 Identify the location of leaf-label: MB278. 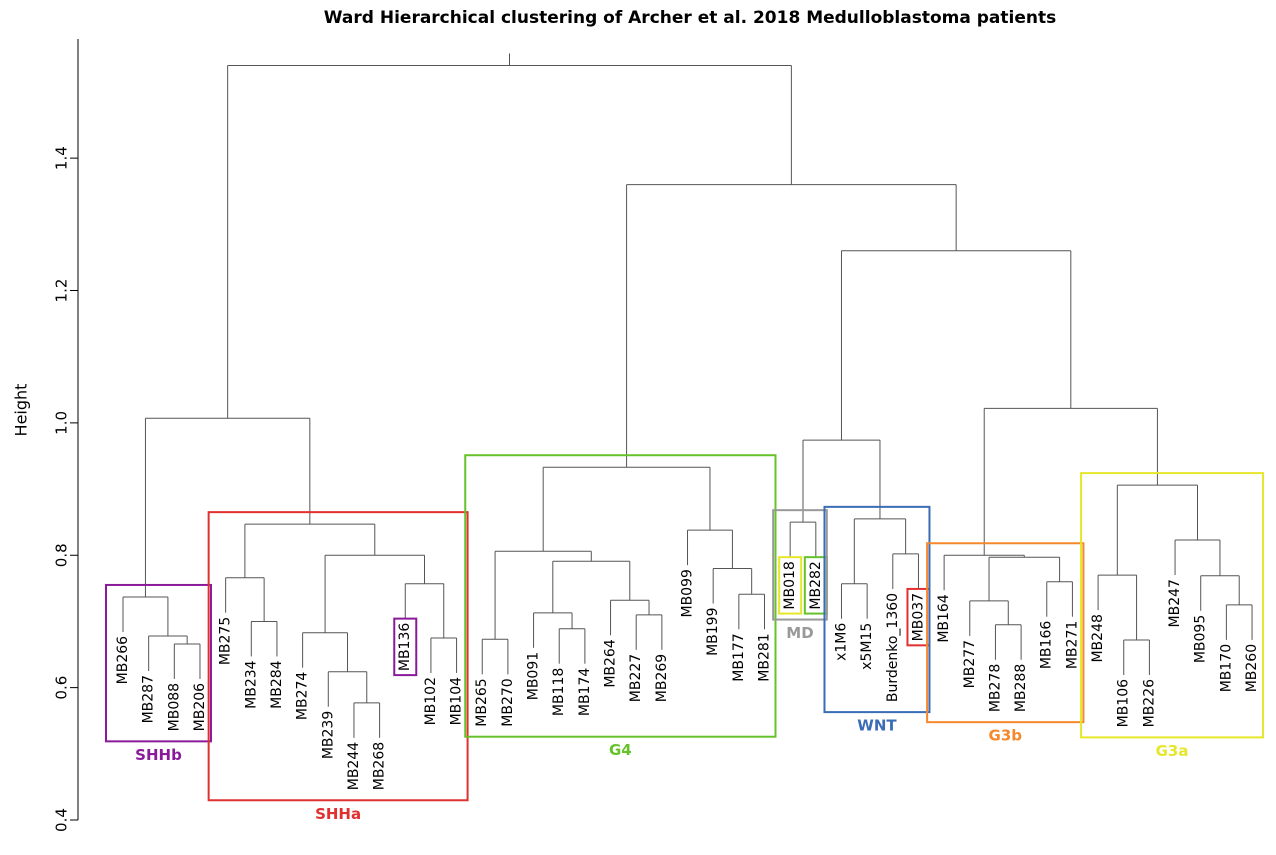
(995, 688).